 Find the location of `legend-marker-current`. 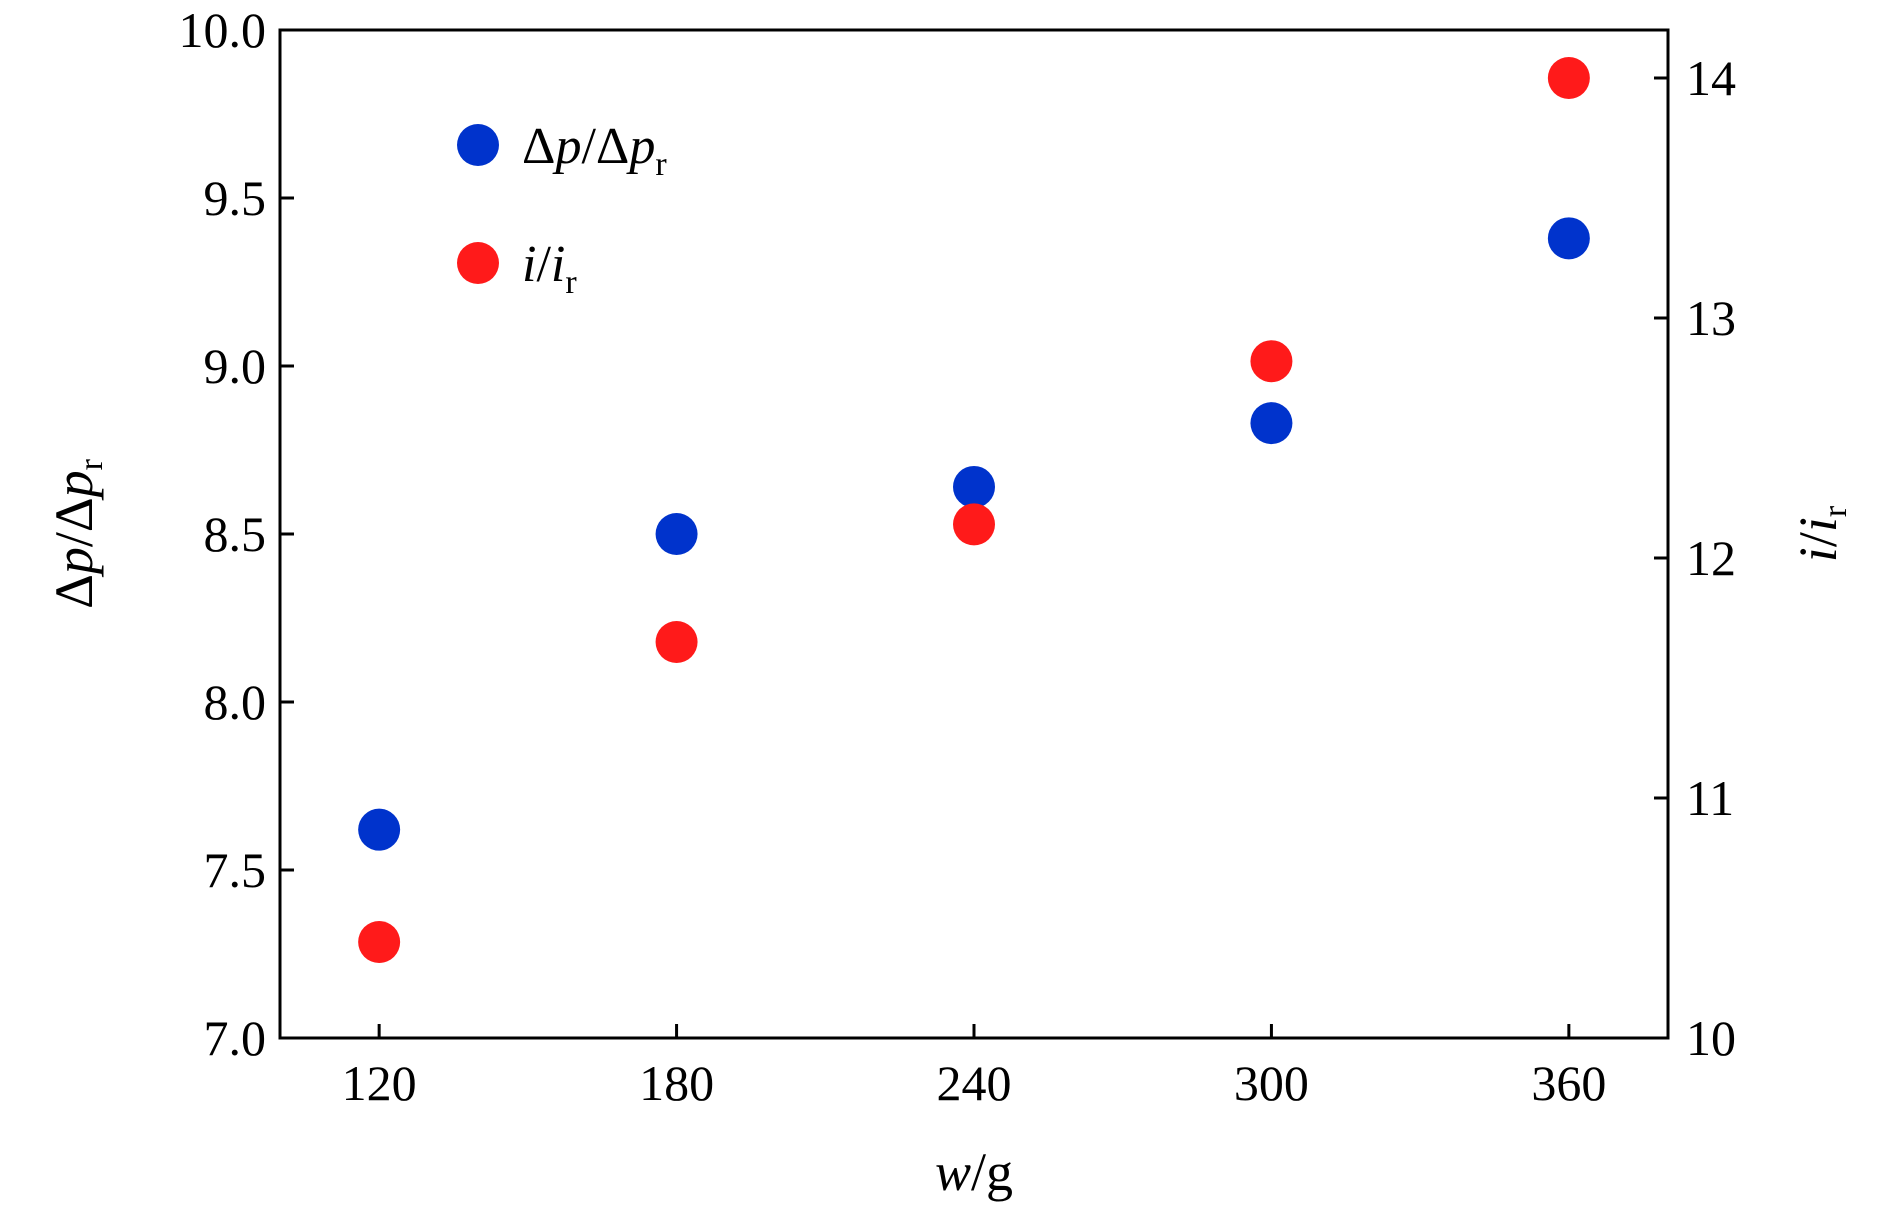

legend-marker-current is located at coordinates (478, 263).